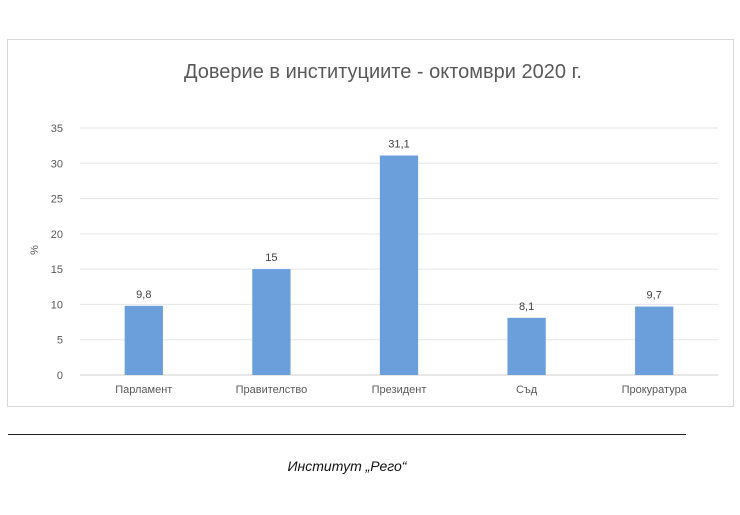  I want to click on x-tick-label: Прокуратура, so click(655, 390).